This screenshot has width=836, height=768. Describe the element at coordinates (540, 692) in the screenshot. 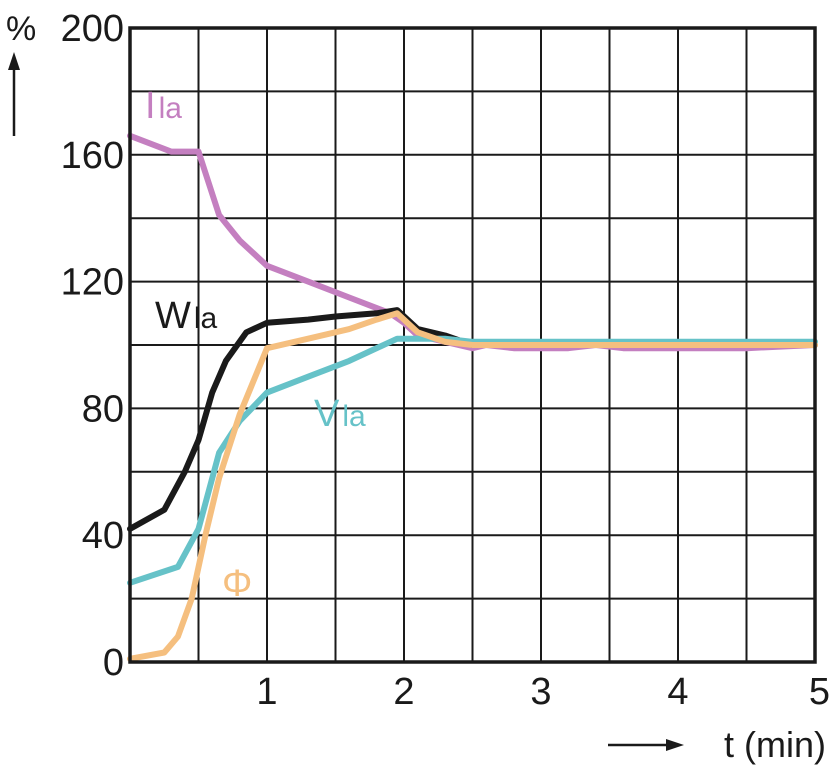

I see `x-tick-label: 3` at that location.